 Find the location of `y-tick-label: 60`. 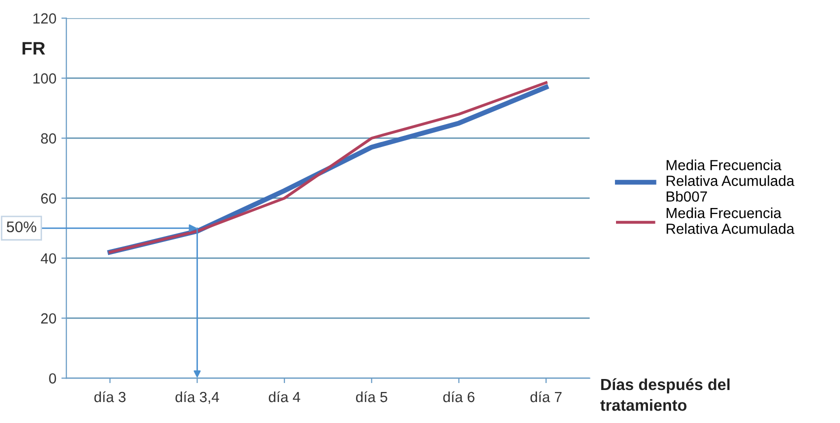

y-tick-label: 60 is located at coordinates (48, 198).